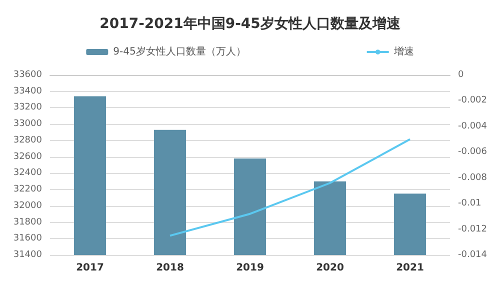 The image size is (500, 300). Describe the element at coordinates (473, 152) in the screenshot. I see `y2-tick-label: -0.006` at that location.